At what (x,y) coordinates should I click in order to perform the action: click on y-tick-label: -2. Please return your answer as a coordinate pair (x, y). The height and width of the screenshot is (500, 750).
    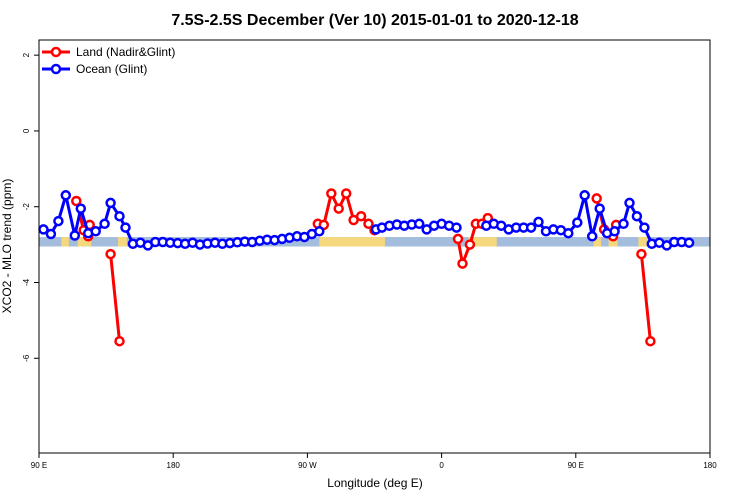
    Looking at the image, I should click on (26, 207).